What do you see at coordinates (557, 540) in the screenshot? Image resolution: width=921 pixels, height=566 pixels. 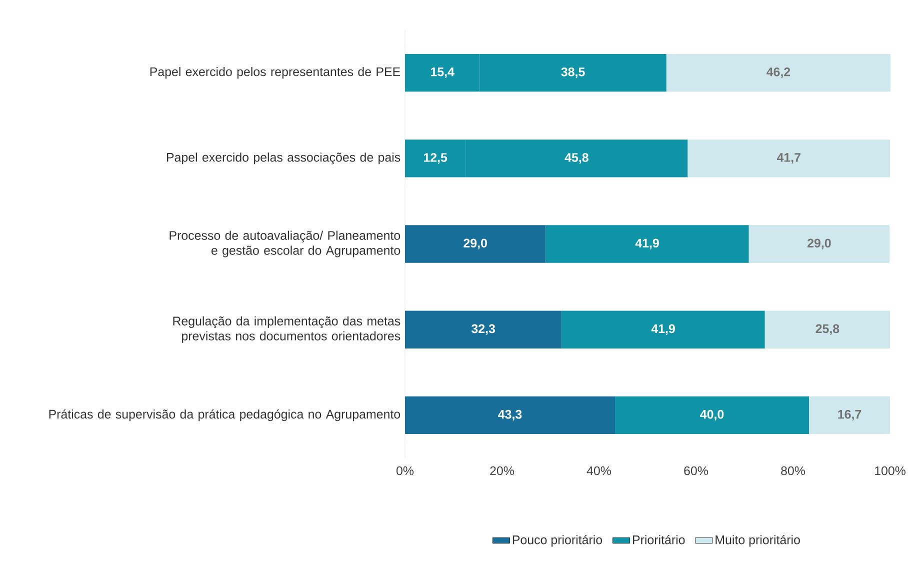 I see `legend-label: Pouco prioritário` at bounding box center [557, 540].